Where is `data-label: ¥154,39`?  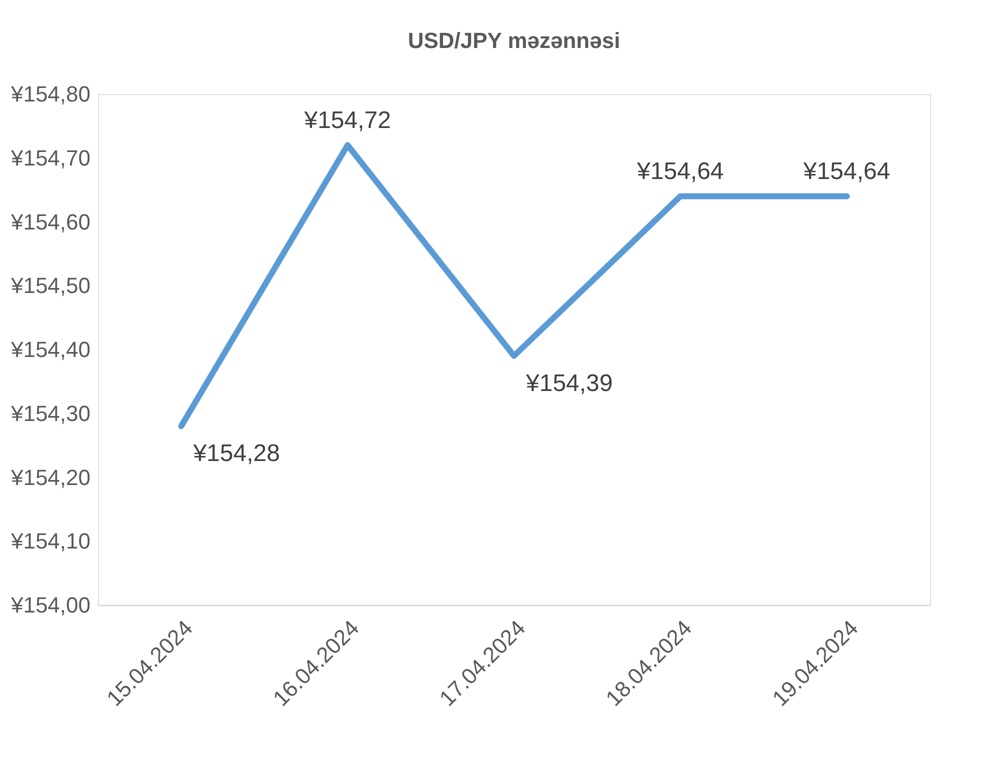
data-label: ¥154,39 is located at coordinates (569, 383).